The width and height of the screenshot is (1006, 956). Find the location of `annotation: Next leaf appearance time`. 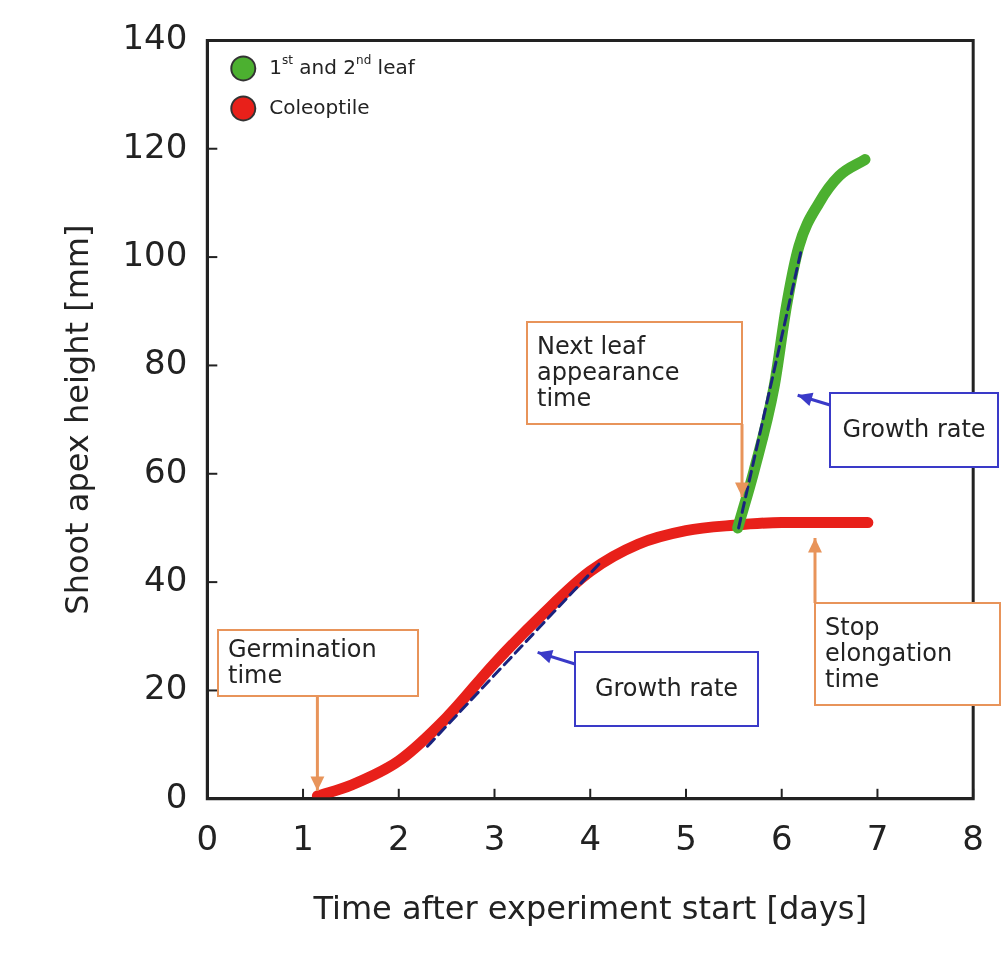

annotation: Next leaf appearance time is located at coordinates (608, 372).